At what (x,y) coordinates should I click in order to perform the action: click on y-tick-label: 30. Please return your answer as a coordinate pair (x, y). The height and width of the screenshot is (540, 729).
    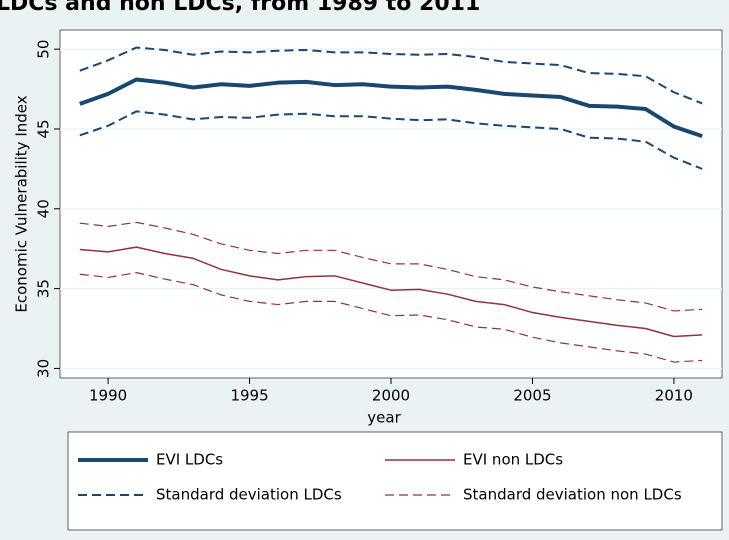
    Looking at the image, I should click on (44, 368).